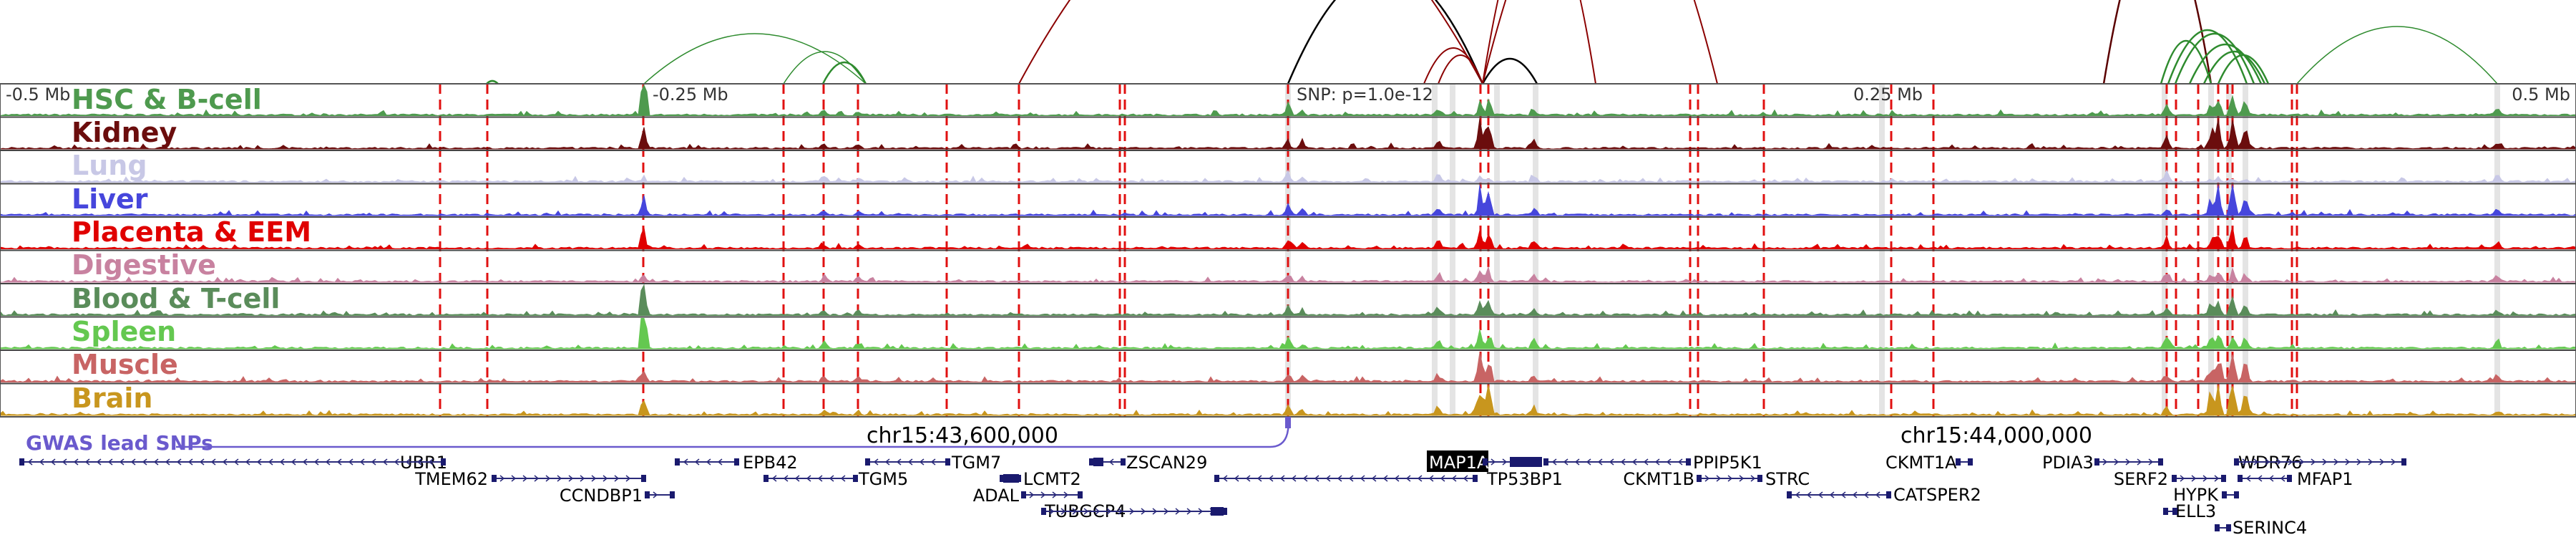  I want to click on chromatin-loops, so click(1492, 42).